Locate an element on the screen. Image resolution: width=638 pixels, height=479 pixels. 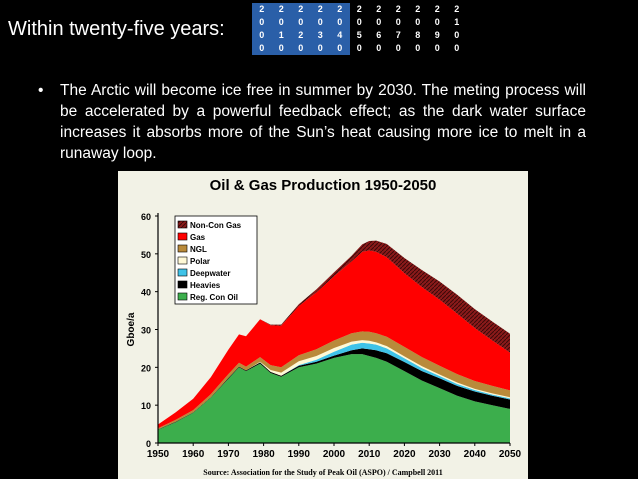
y-tick-label: 40 is located at coordinates (146, 293).